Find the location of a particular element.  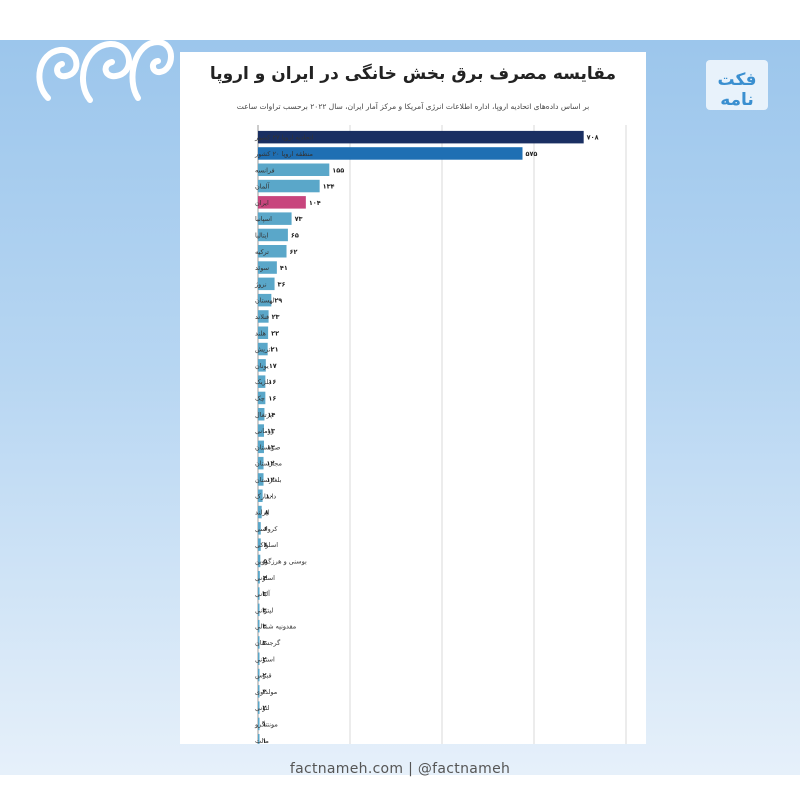

category-label: ترکیه is located at coordinates (262, 252).